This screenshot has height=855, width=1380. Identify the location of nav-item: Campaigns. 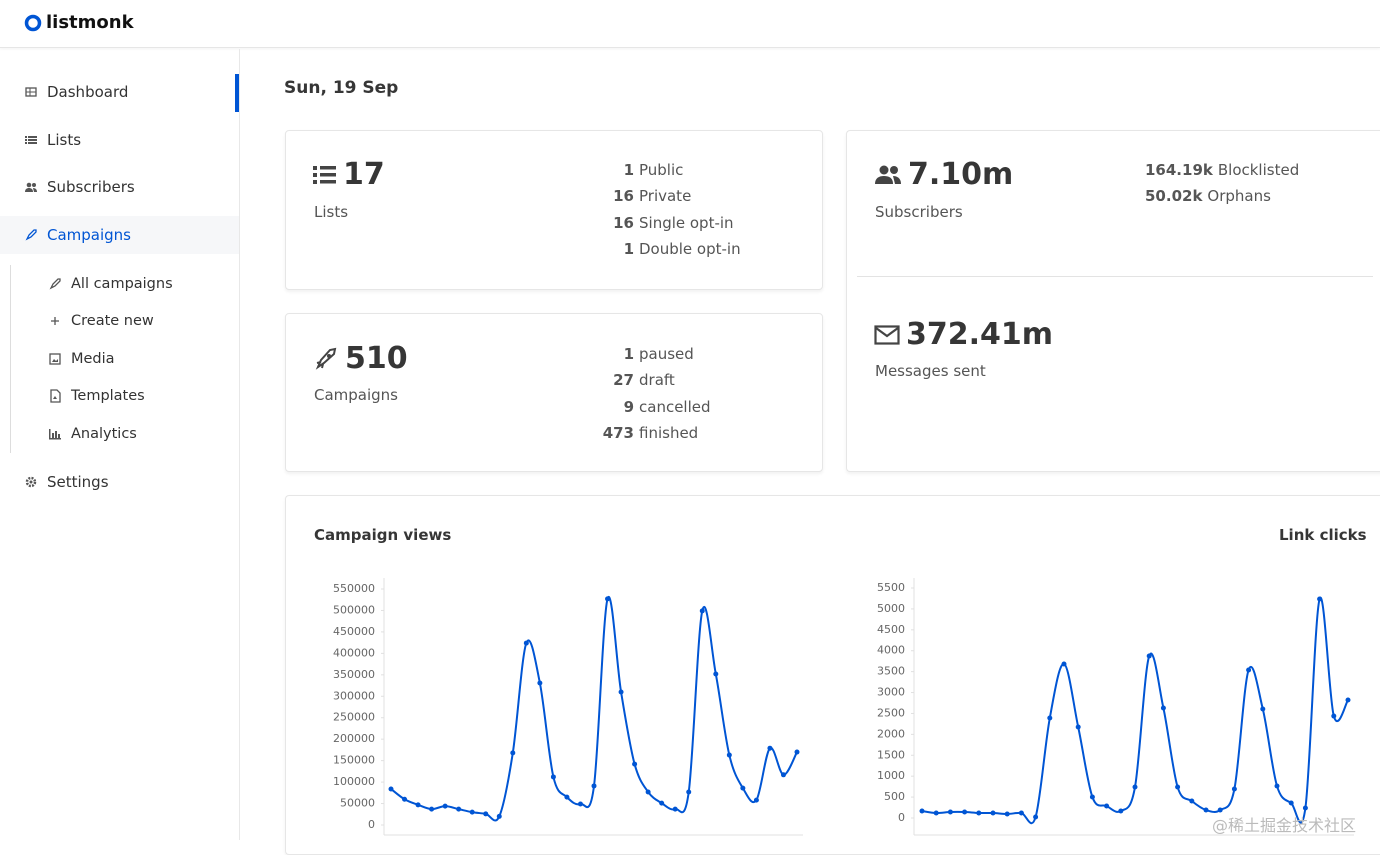
(77, 235).